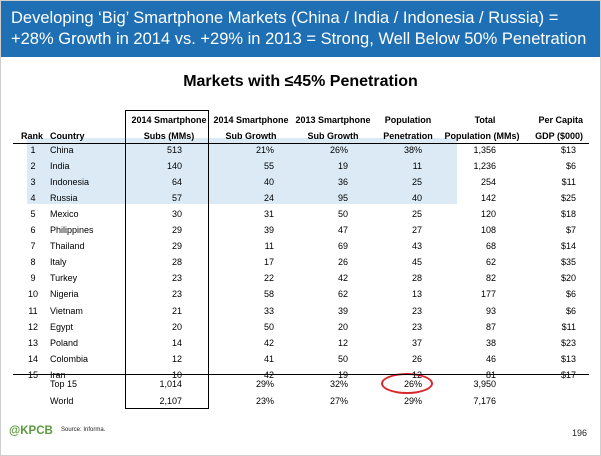 The height and width of the screenshot is (456, 601). Describe the element at coordinates (568, 182) in the screenshot. I see `row-3-gdp: $11` at that location.